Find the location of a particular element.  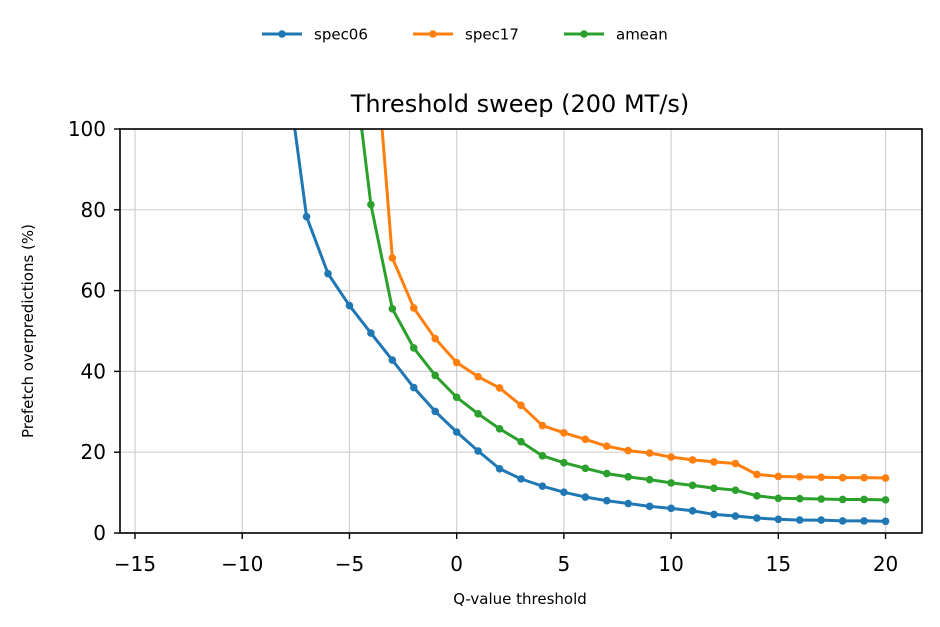

x-axis-label: Q-value threshold is located at coordinates (520, 599).